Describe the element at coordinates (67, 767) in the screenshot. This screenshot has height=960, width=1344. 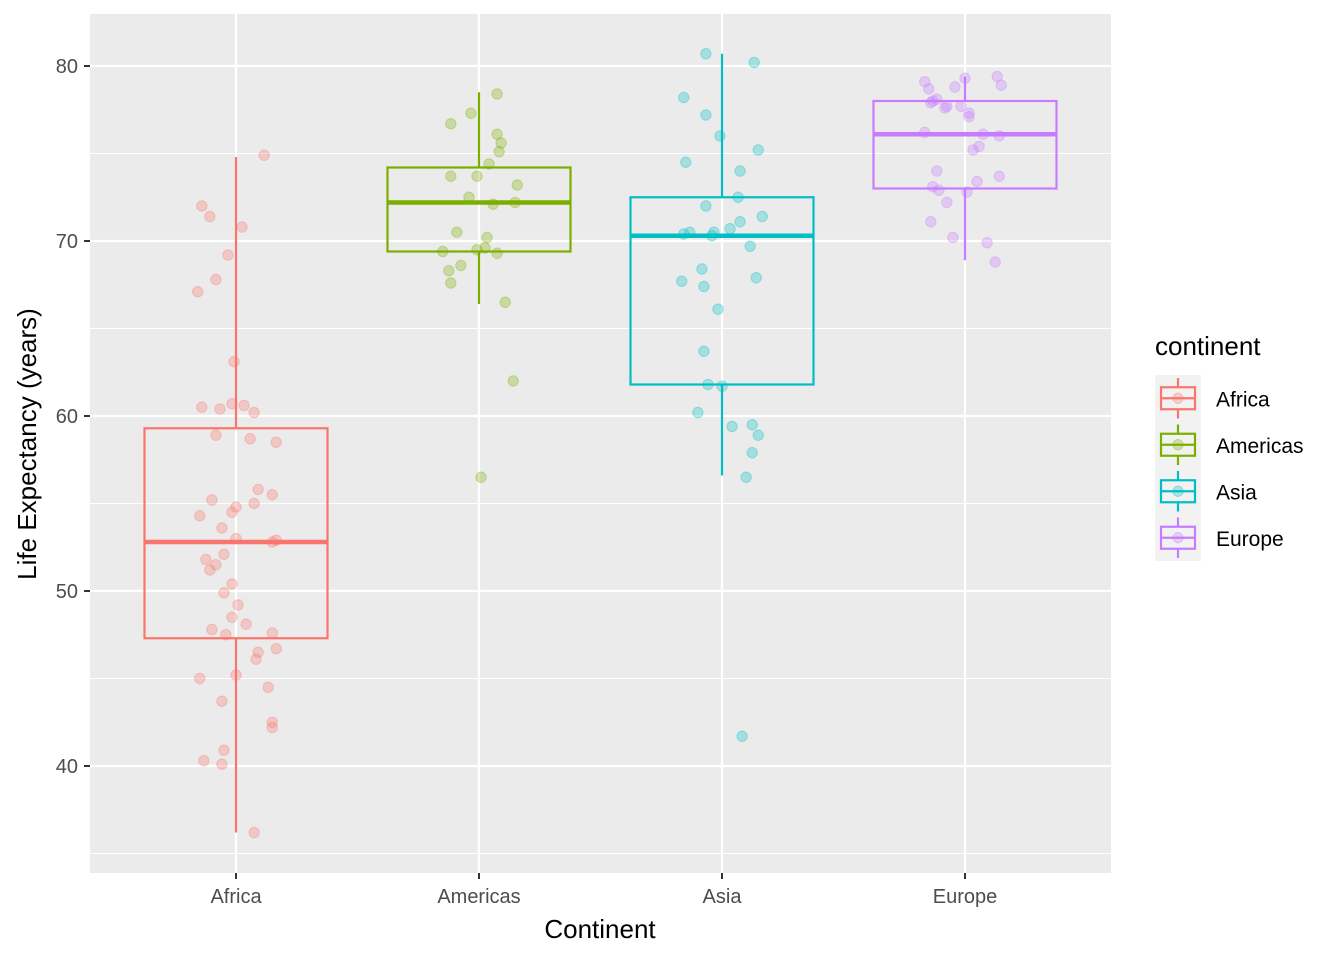
I see `y-tick-label: 40` at that location.